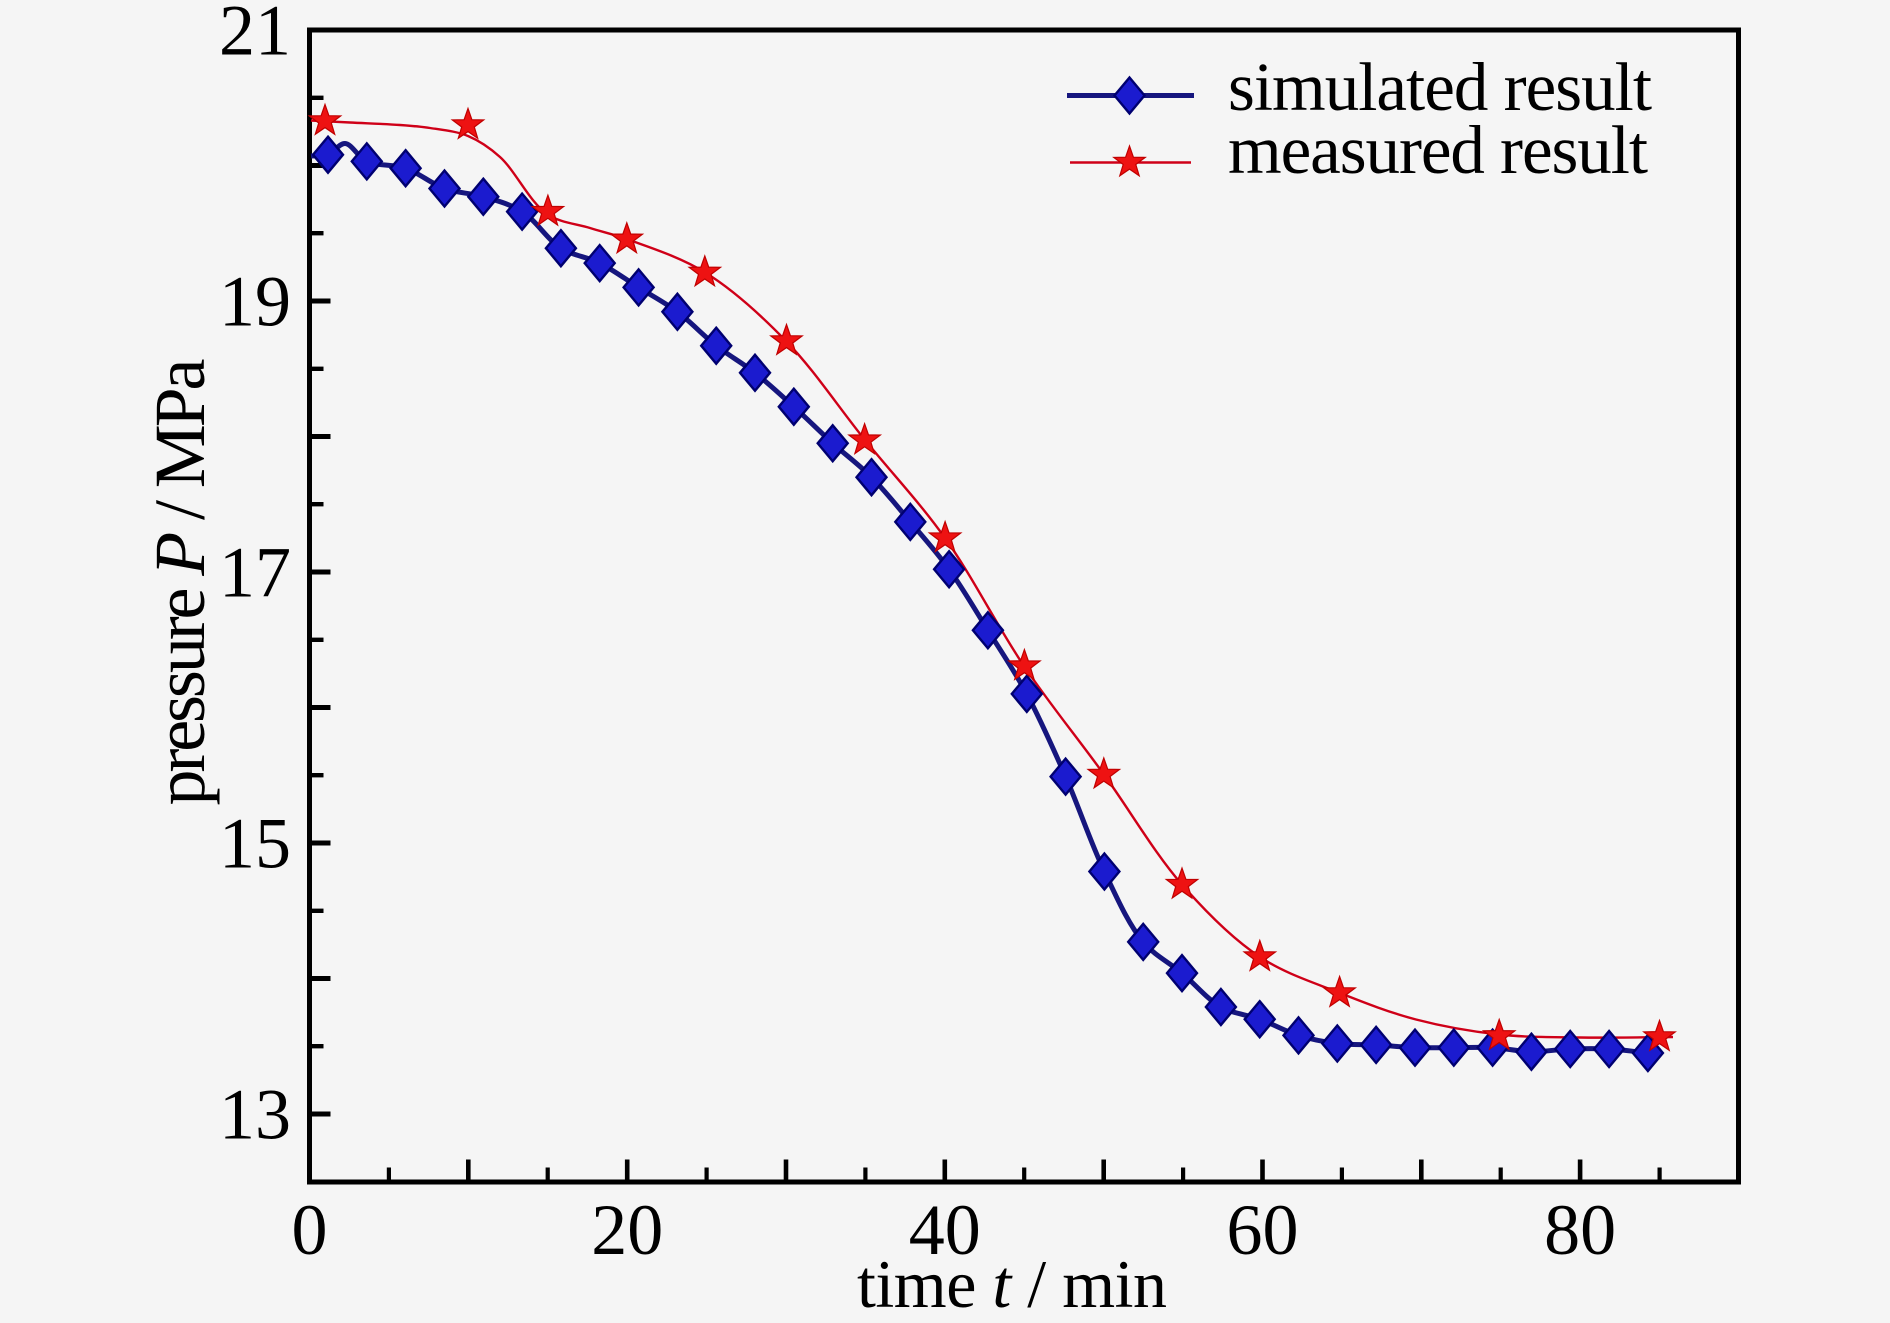 The width and height of the screenshot is (1890, 1323). I want to click on svg-text: time t / min, so click(1012, 1284).